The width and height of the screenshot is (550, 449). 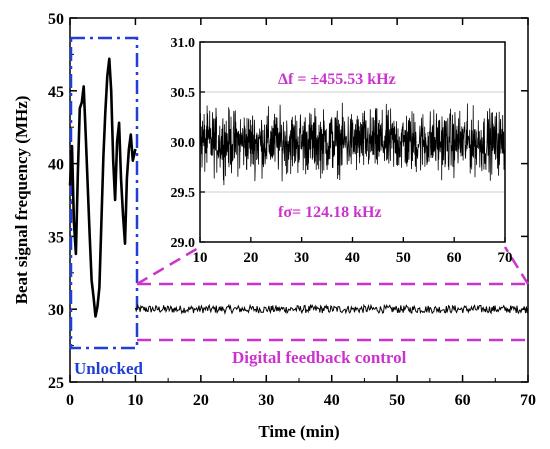 What do you see at coordinates (505, 258) in the screenshot?
I see `inset-x-tick-label: 70` at bounding box center [505, 258].